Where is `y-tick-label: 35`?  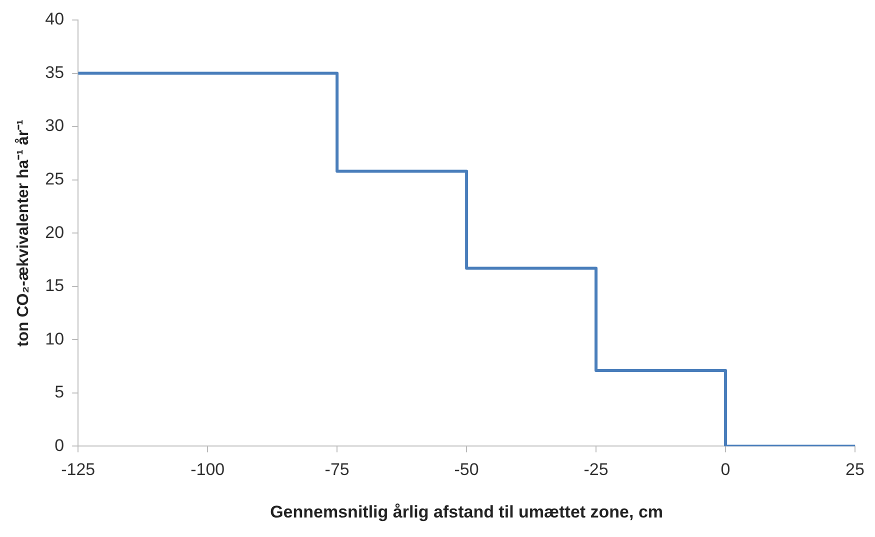
y-tick-label: 35 is located at coordinates (54, 72).